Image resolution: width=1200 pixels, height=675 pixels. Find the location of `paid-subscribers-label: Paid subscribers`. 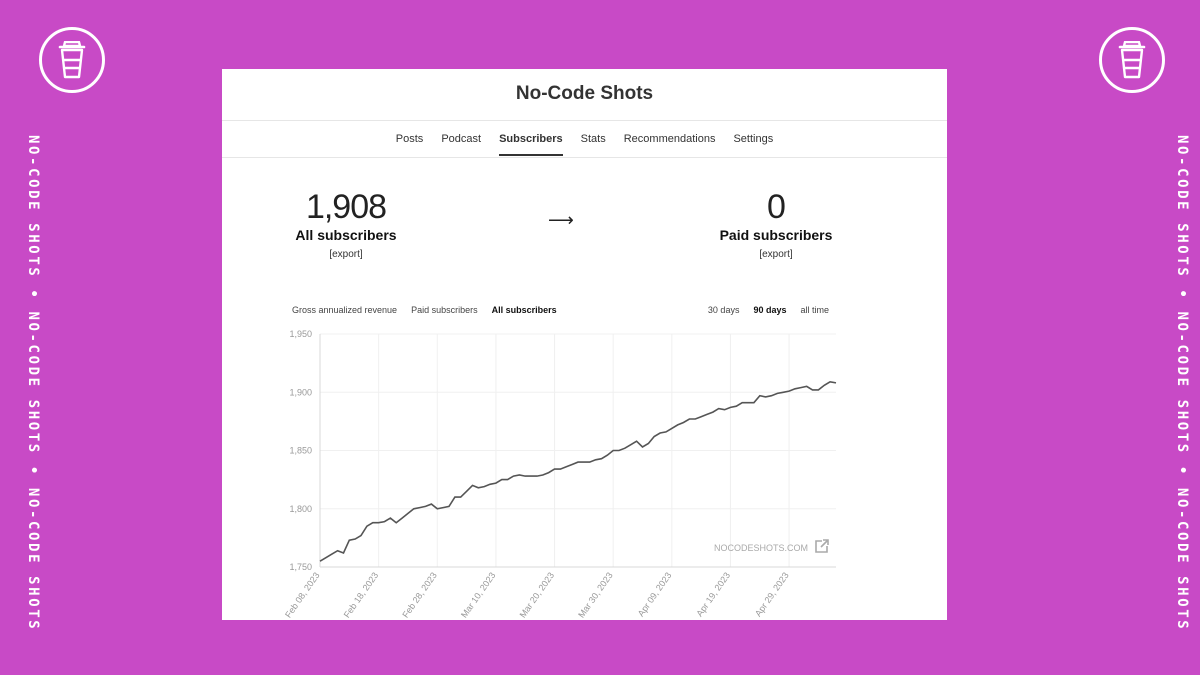

paid-subscribers-label: Paid subscribers is located at coordinates (776, 235).